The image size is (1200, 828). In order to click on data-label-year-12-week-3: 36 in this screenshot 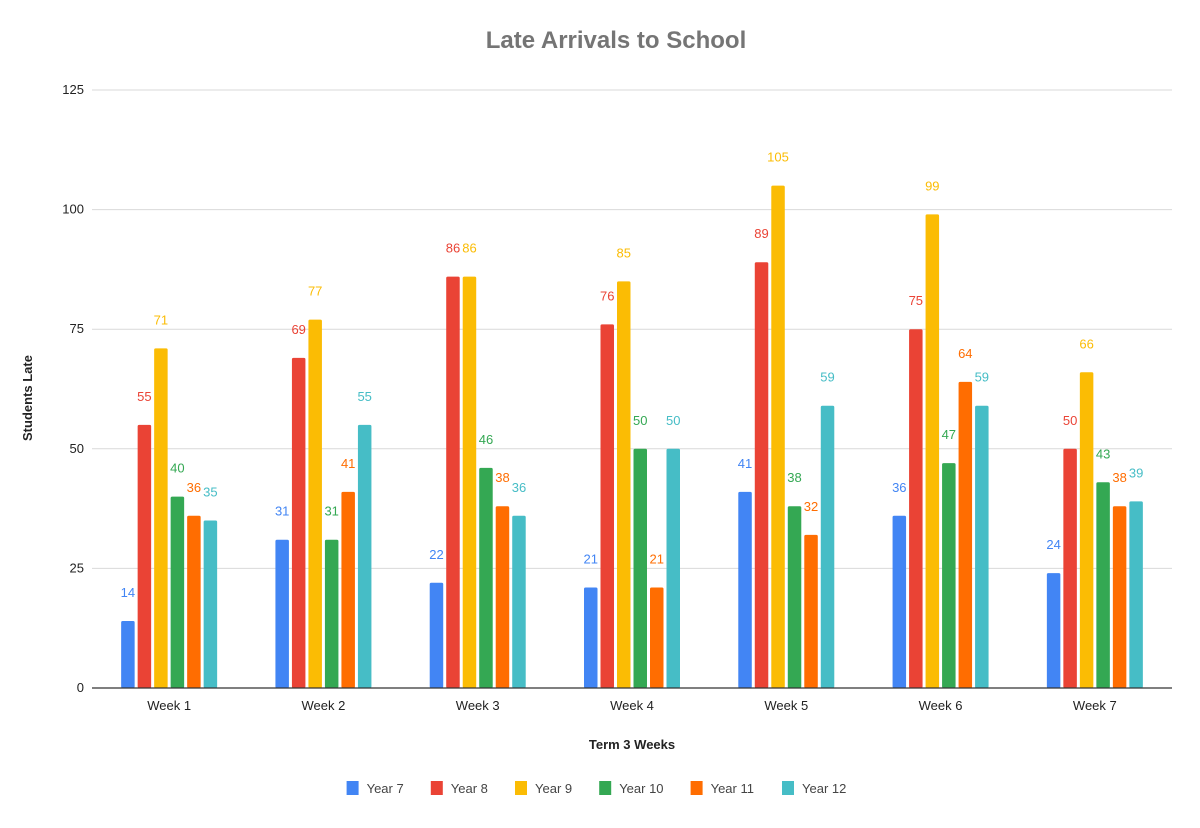, I will do `click(519, 487)`.